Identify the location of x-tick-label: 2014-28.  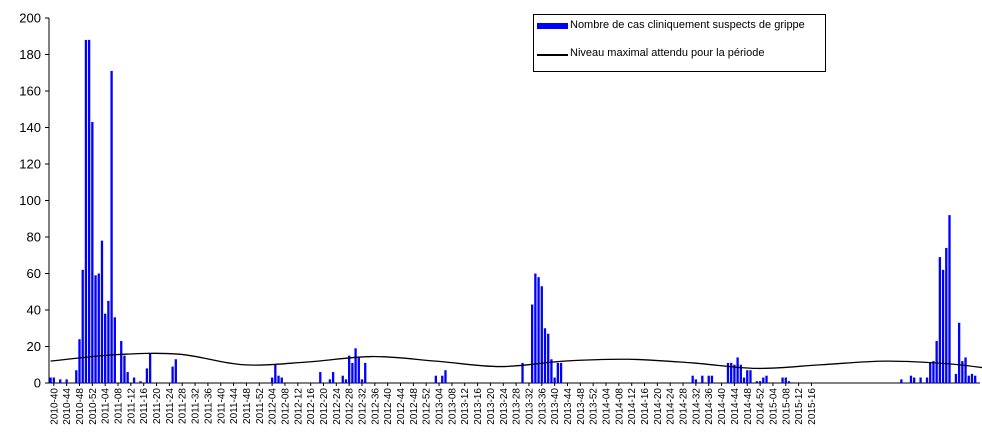
(684, 406).